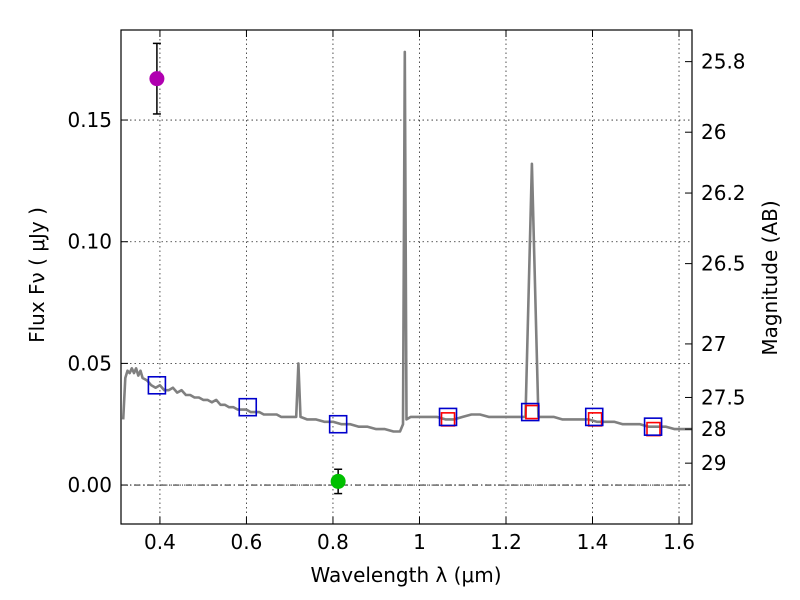 Image resolution: width=800 pixels, height=600 pixels. I want to click on y2-tick-label: 27, so click(713, 344).